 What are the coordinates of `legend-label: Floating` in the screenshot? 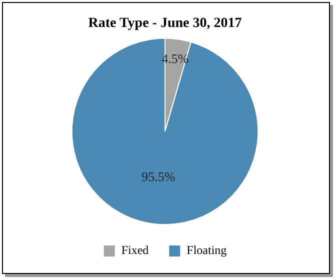 It's located at (206, 250).